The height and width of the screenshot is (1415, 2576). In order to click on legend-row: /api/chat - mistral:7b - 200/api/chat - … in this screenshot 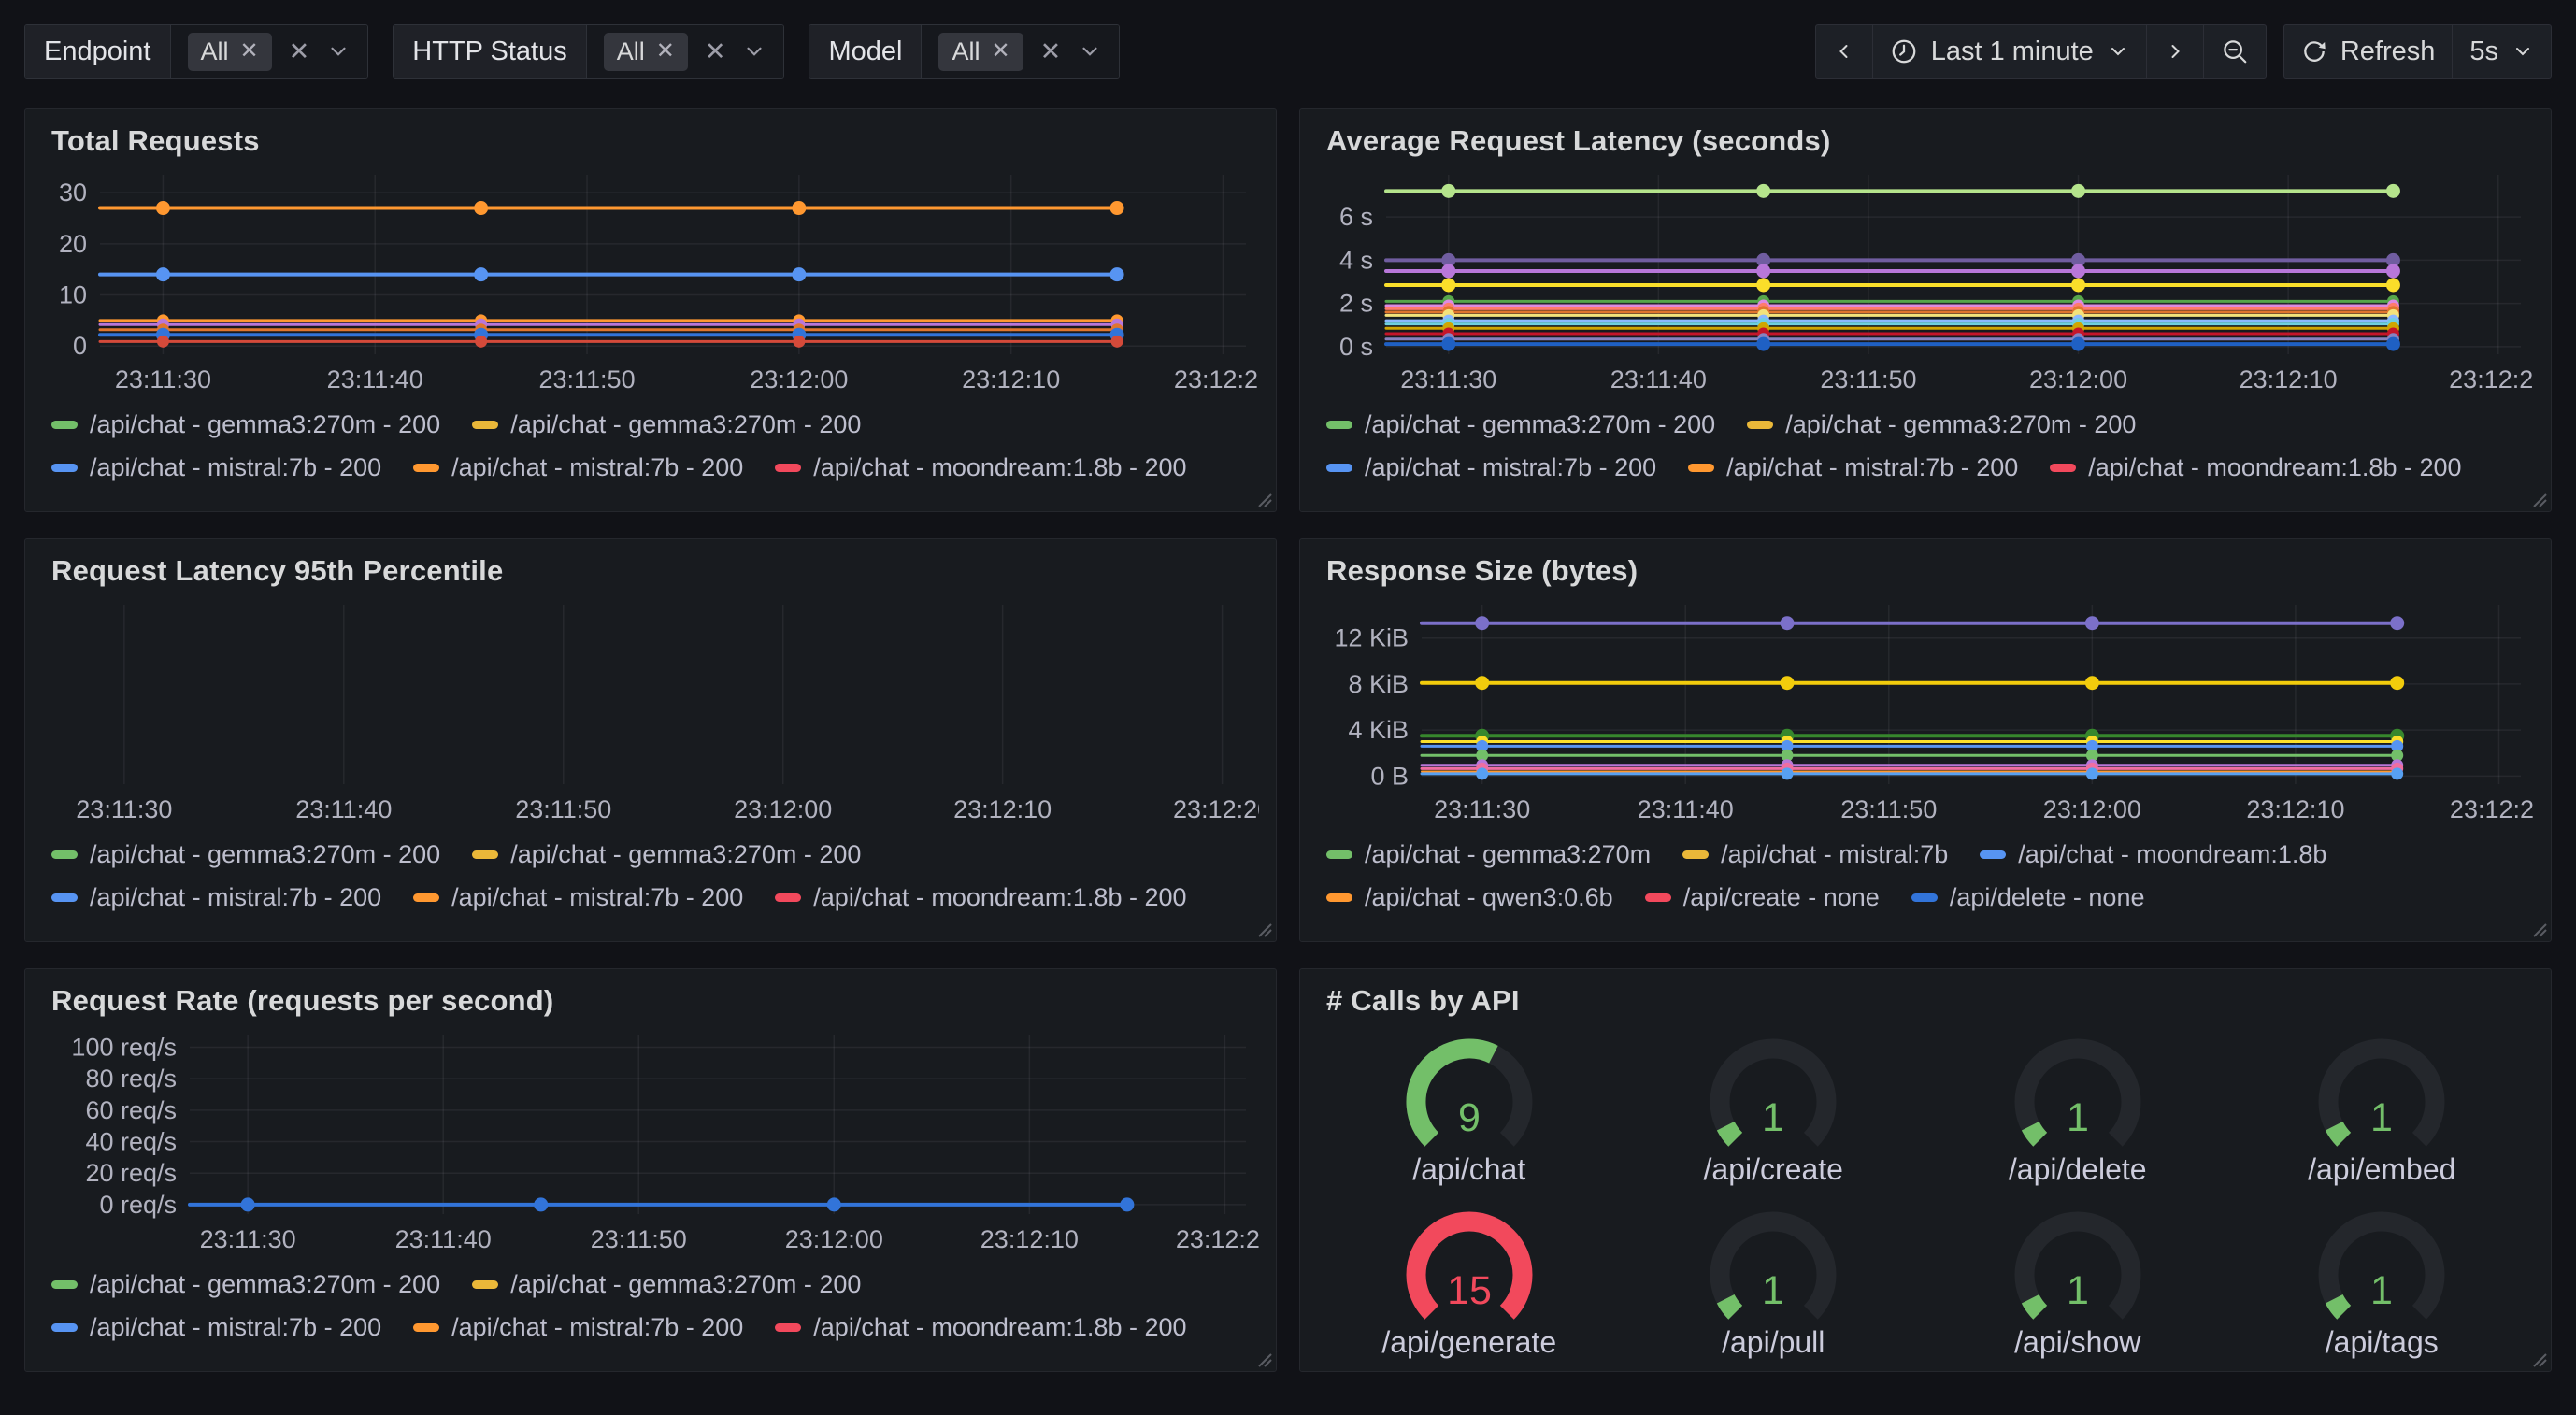, I will do `click(1930, 468)`.